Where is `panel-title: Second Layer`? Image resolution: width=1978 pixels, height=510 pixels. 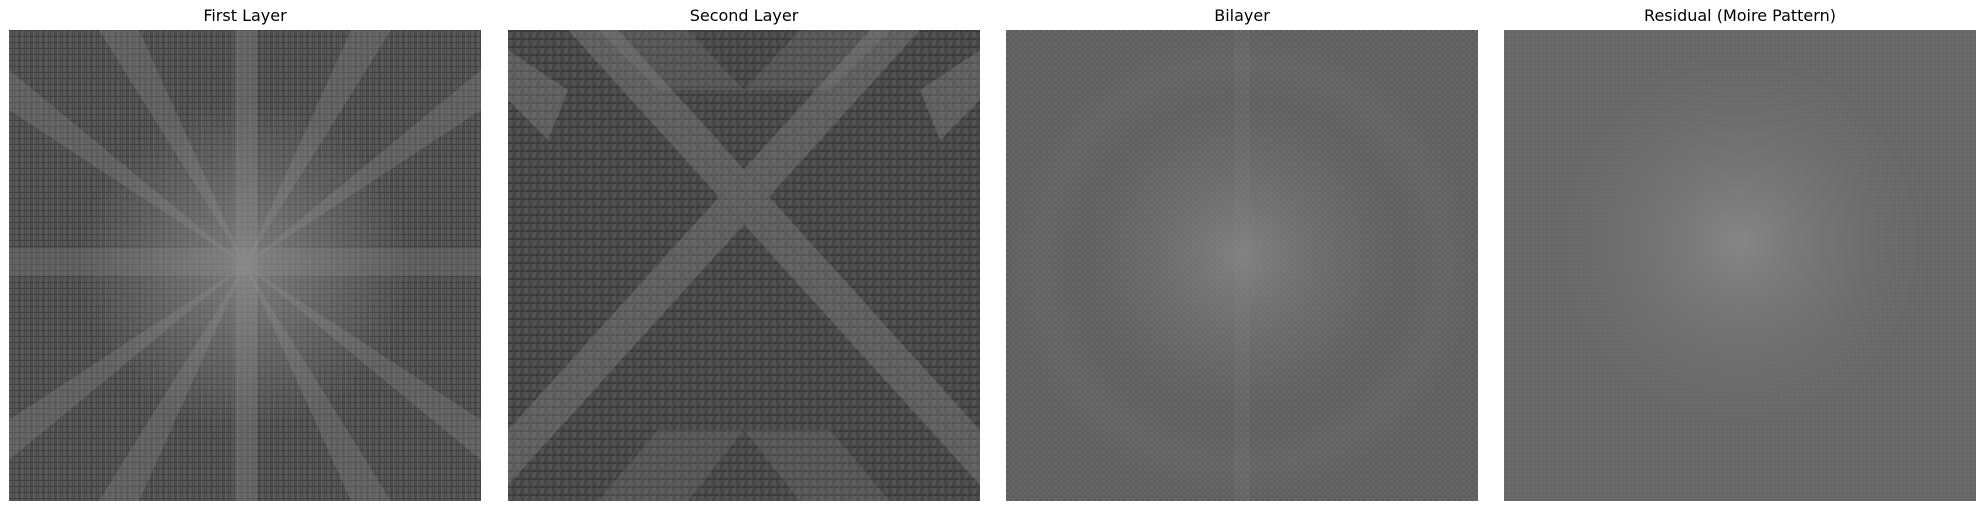
panel-title: Second Layer is located at coordinates (744, 15).